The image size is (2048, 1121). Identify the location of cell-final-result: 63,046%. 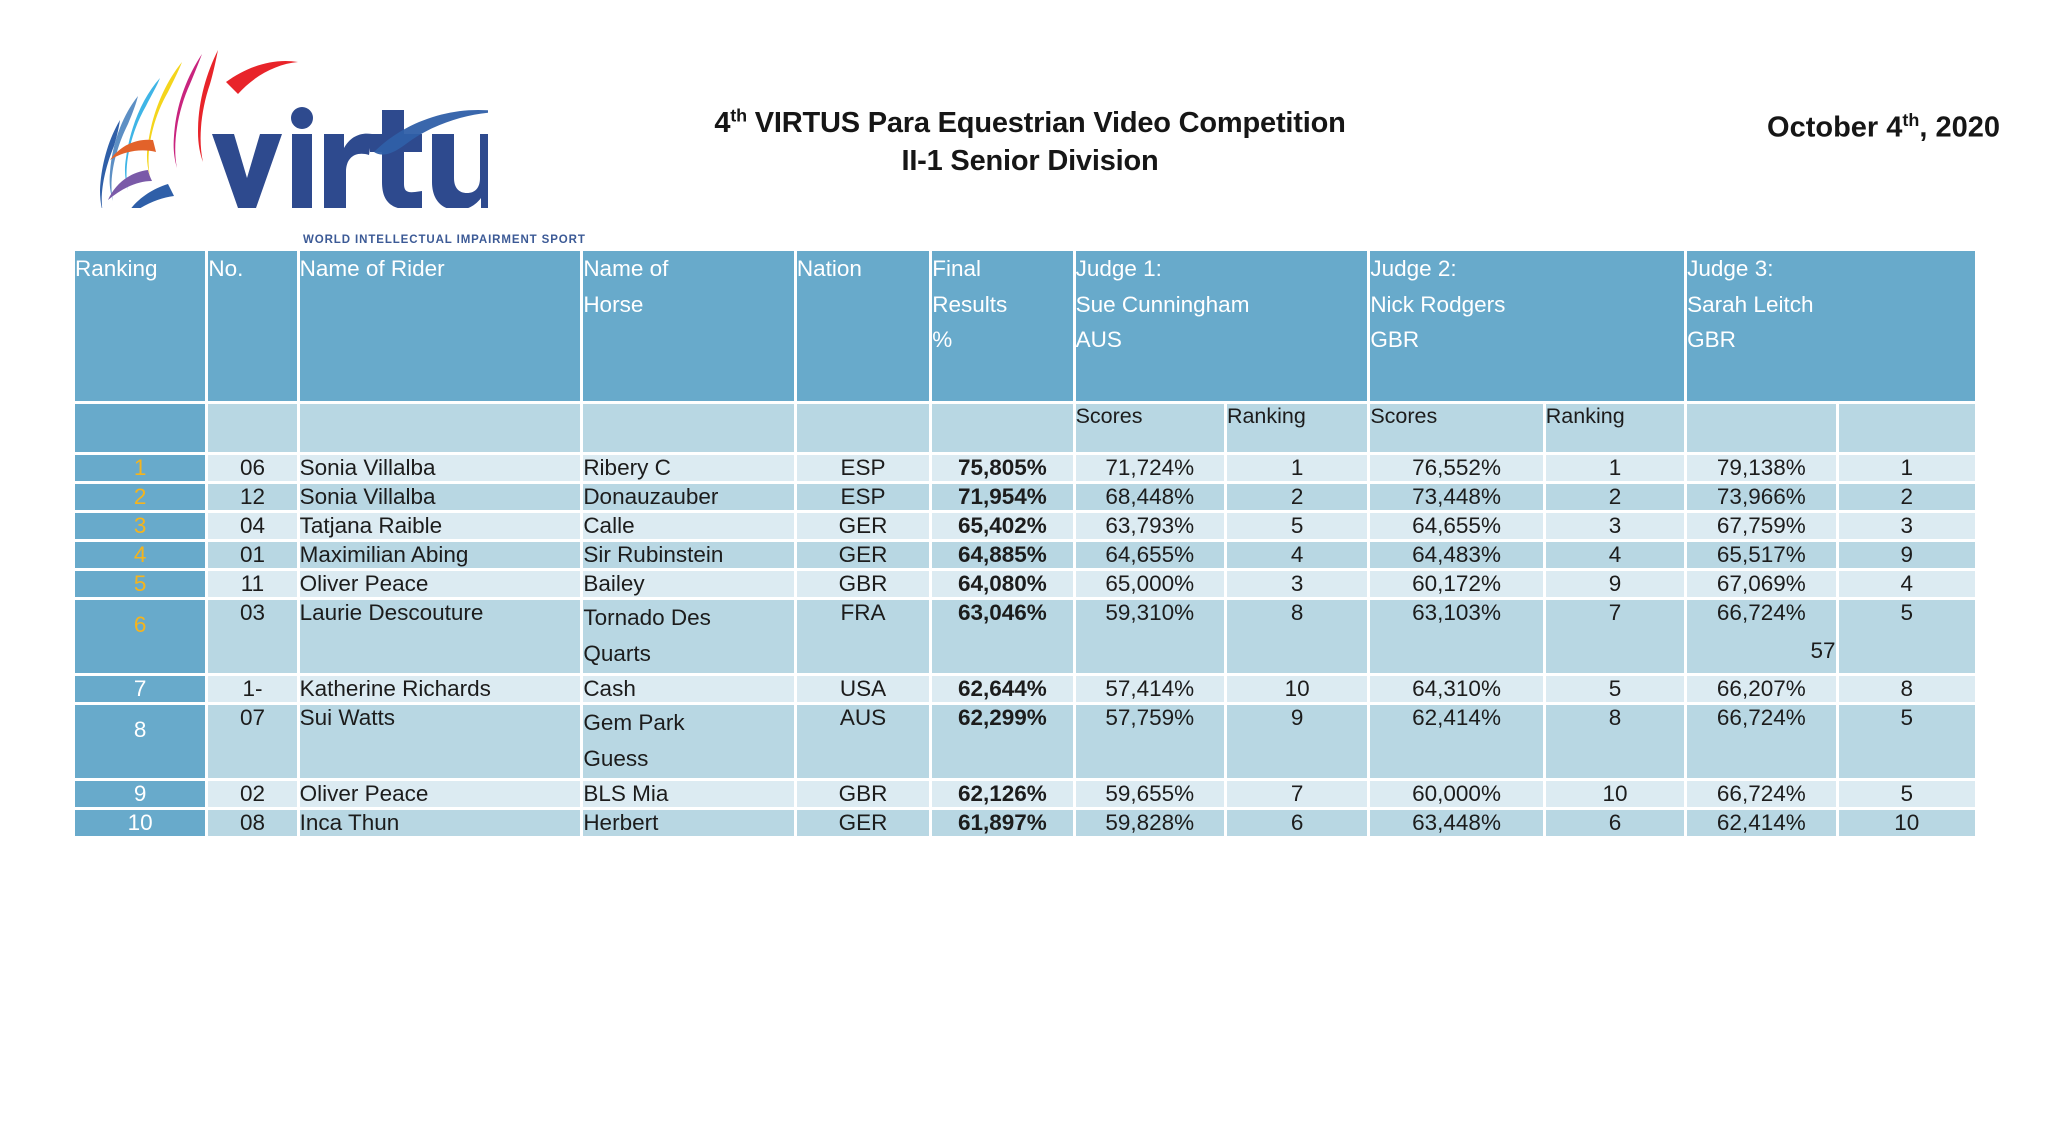
(1002, 636).